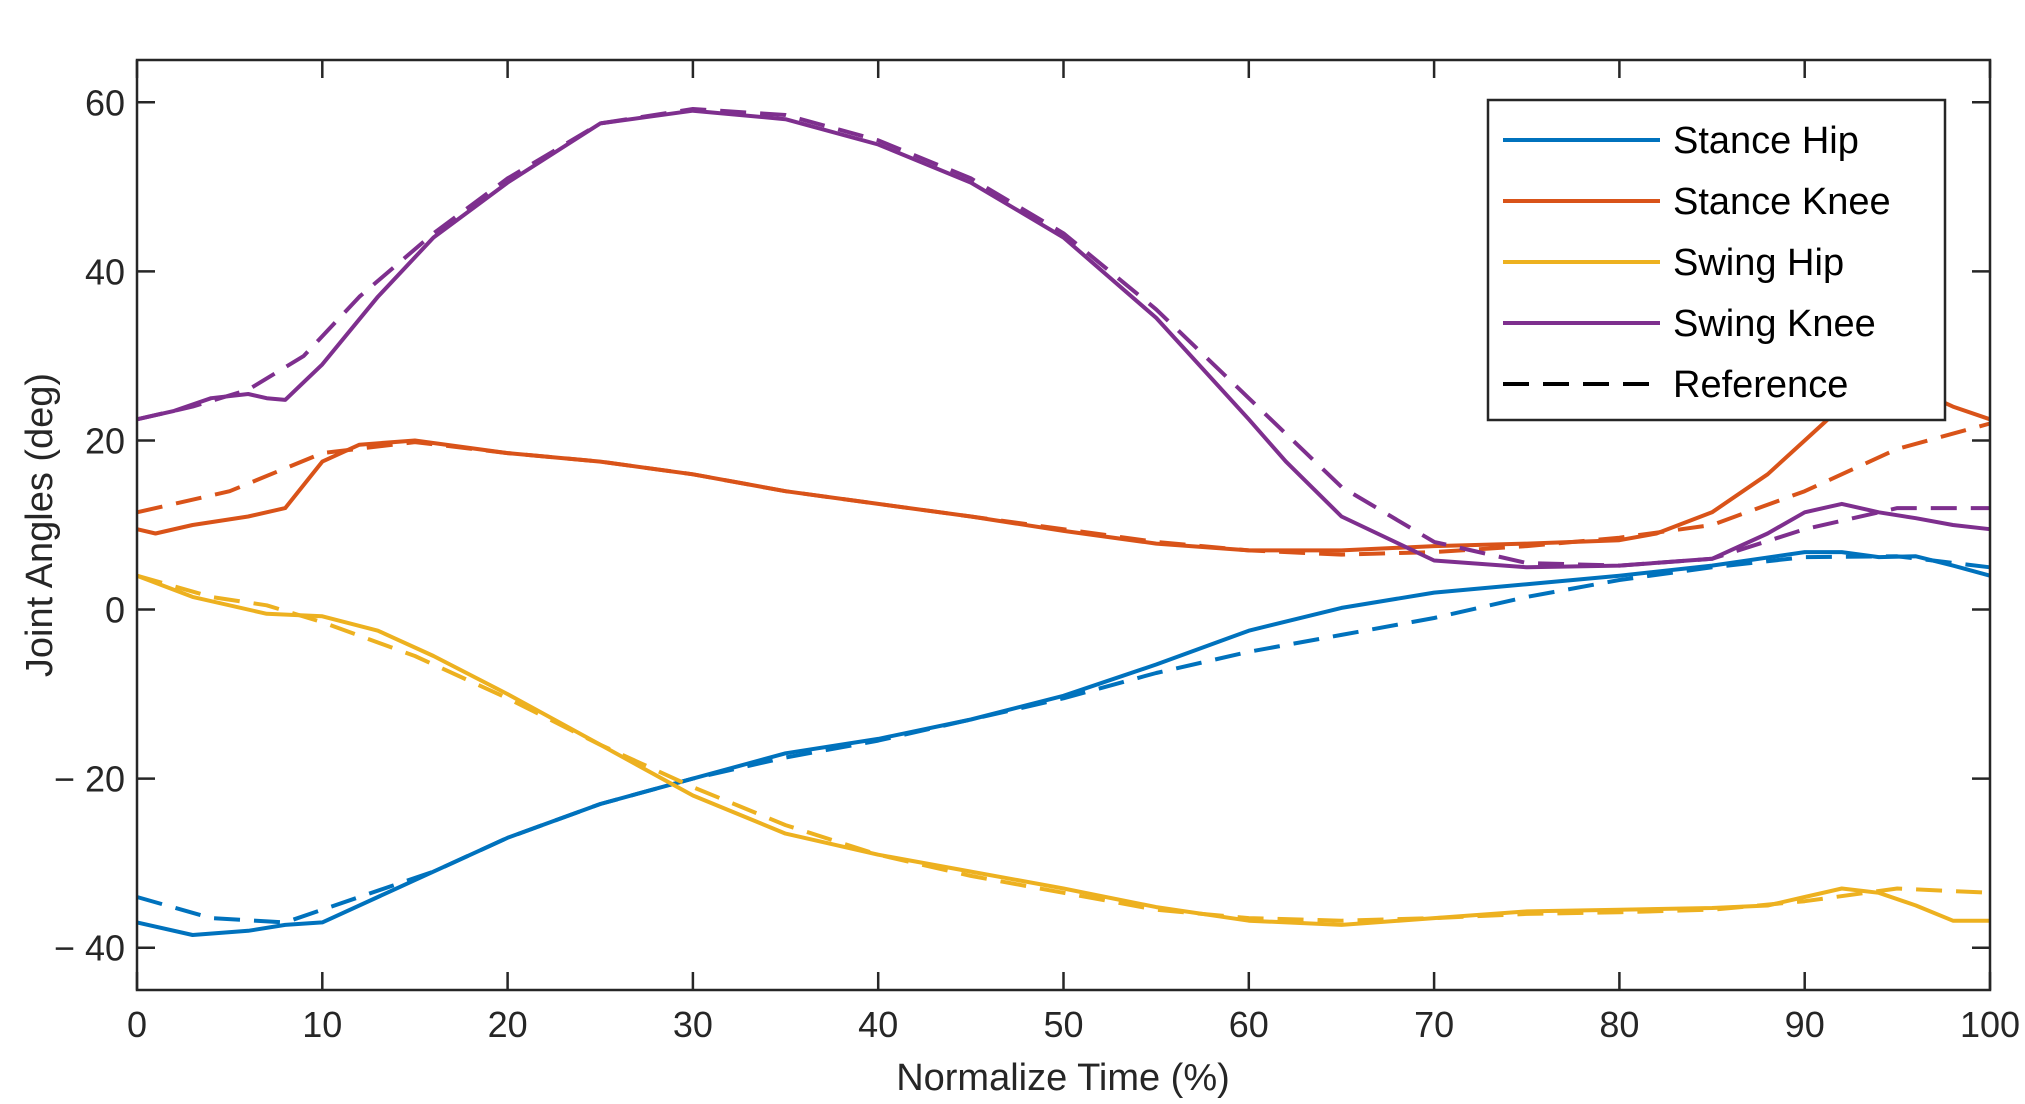  What do you see at coordinates (1063, 1024) in the screenshot?
I see `x-tick-label: 50` at bounding box center [1063, 1024].